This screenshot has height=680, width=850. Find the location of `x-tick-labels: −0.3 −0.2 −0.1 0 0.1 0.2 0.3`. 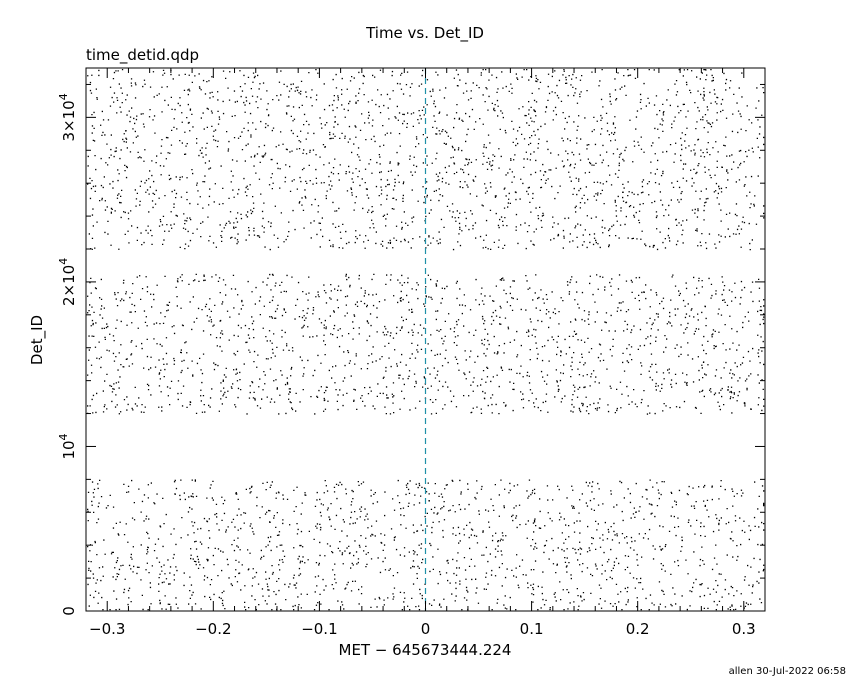

x-tick-labels: −0.3 −0.2 −0.1 0 0.1 0.2 0.3 is located at coordinates (422, 629).